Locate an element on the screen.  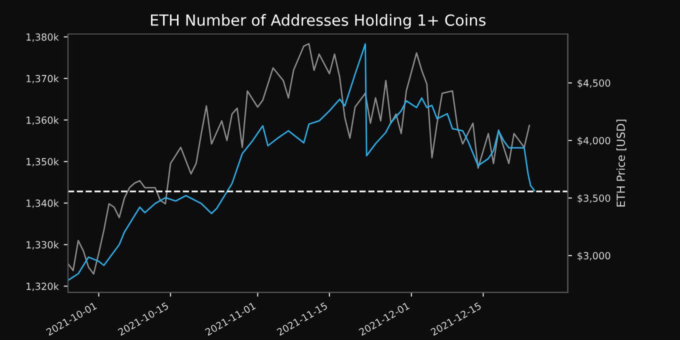
y-tick-label: 1,340k is located at coordinates (42, 203).